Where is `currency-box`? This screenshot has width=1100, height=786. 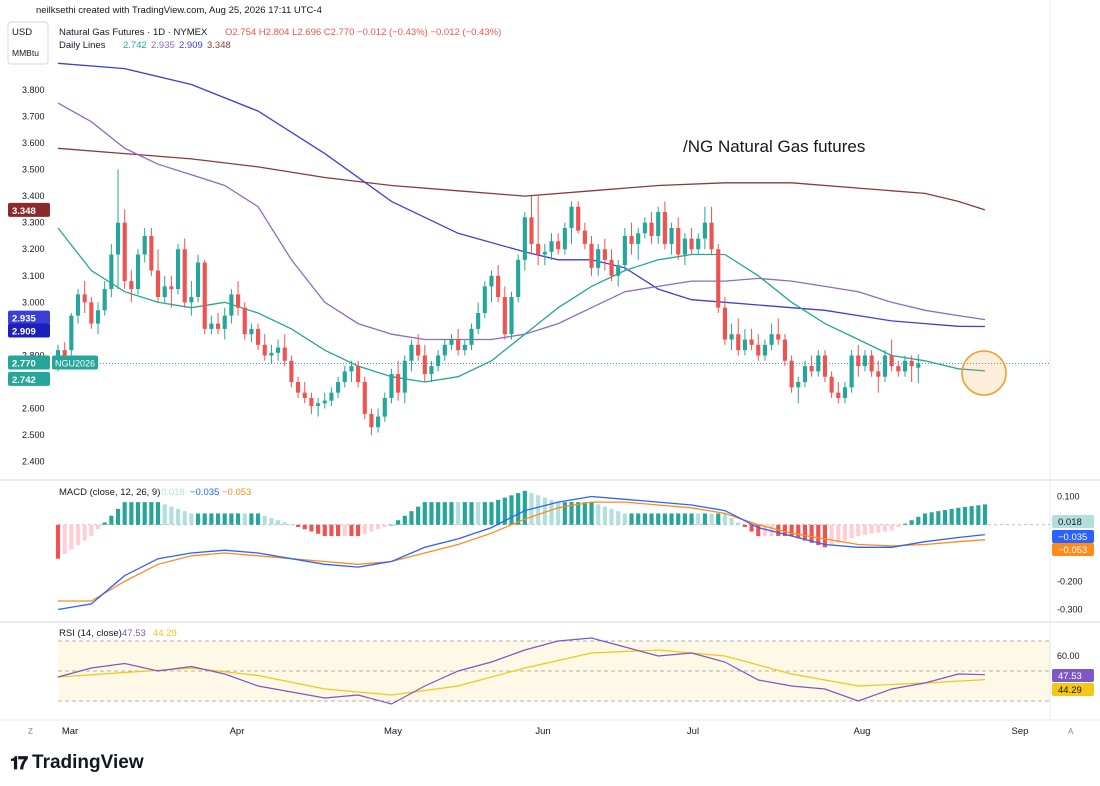
currency-box is located at coordinates (28, 43).